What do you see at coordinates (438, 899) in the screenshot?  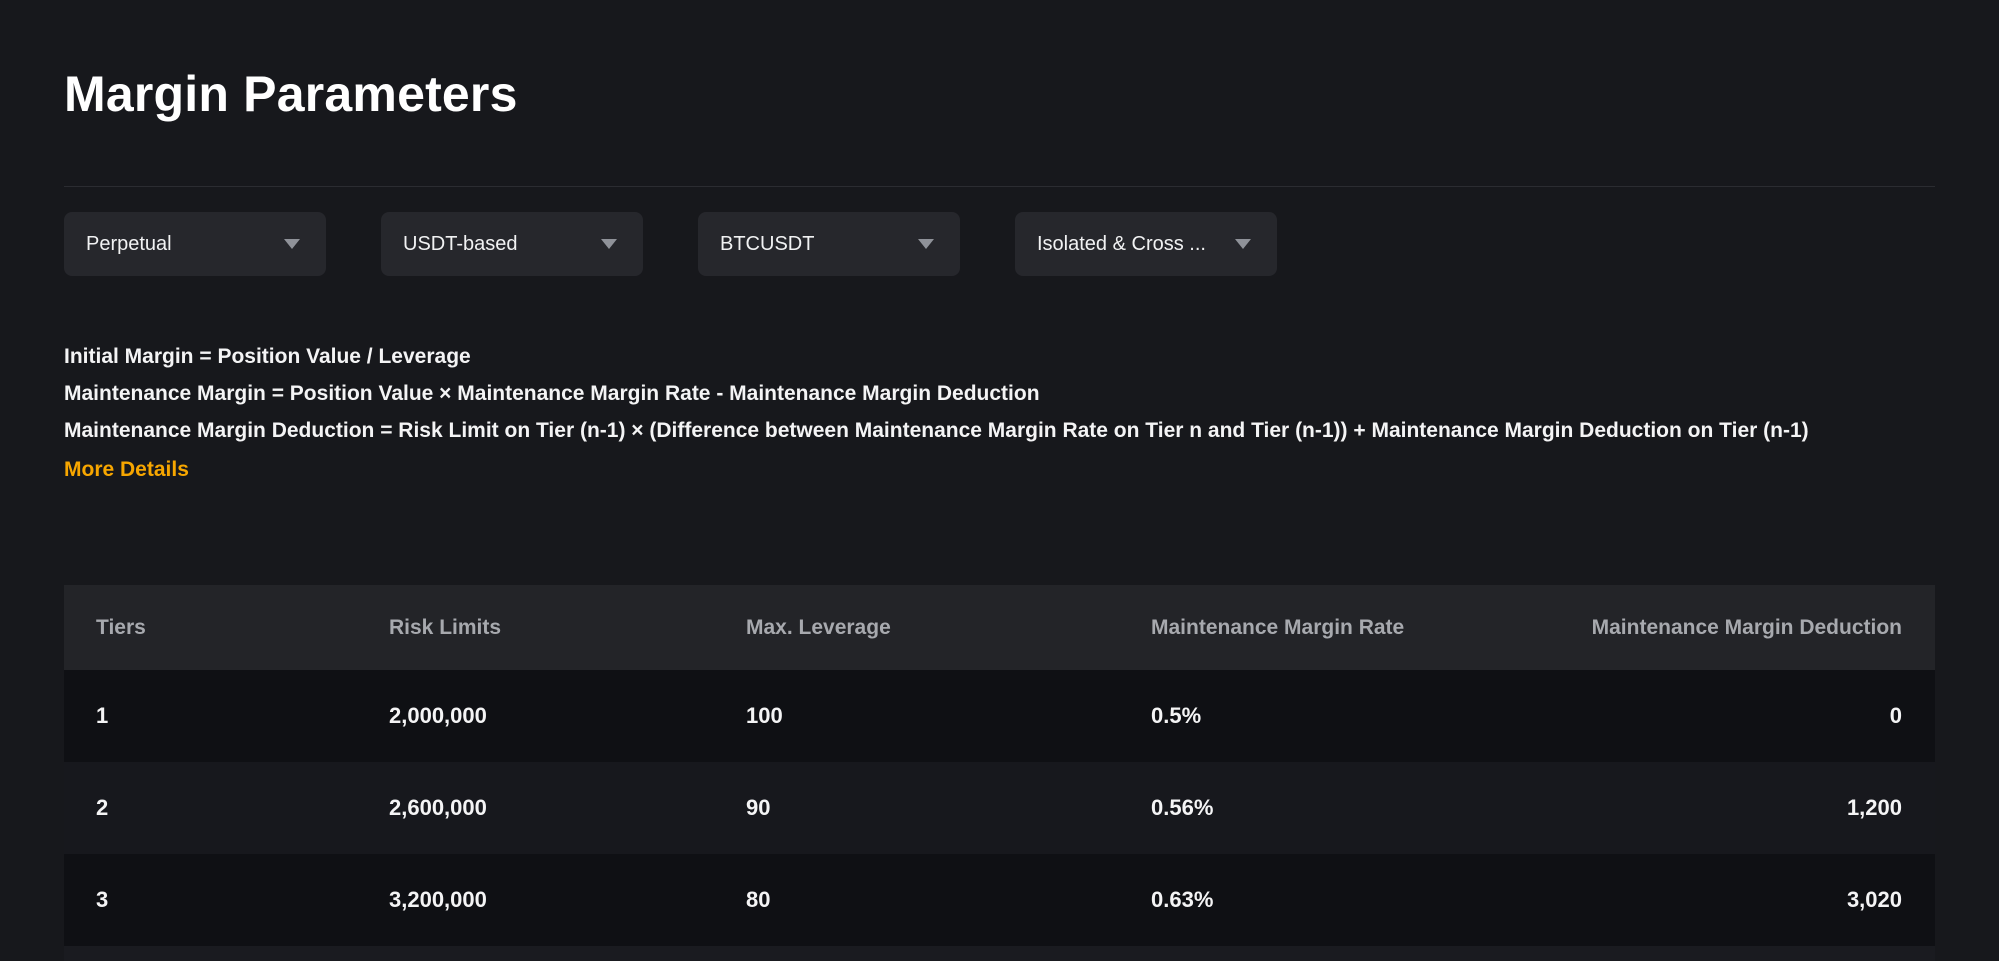 I see `cell-risk-limit: 3,200,000` at bounding box center [438, 899].